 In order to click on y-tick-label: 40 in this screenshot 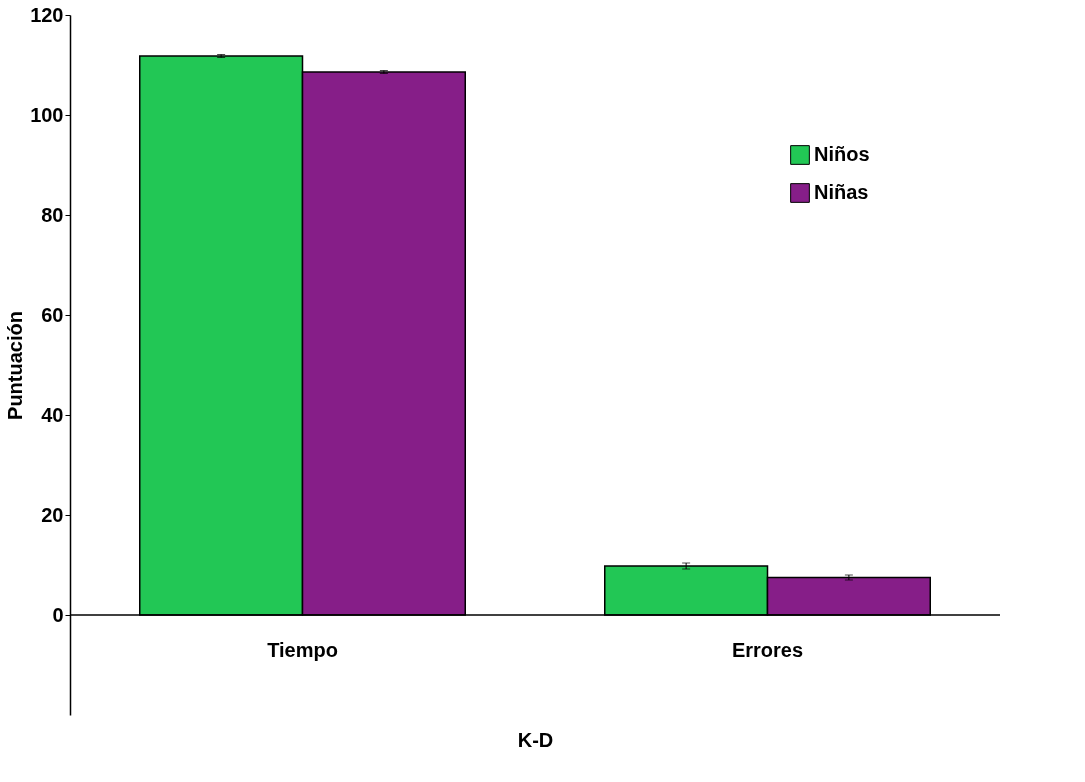, I will do `click(52, 414)`.